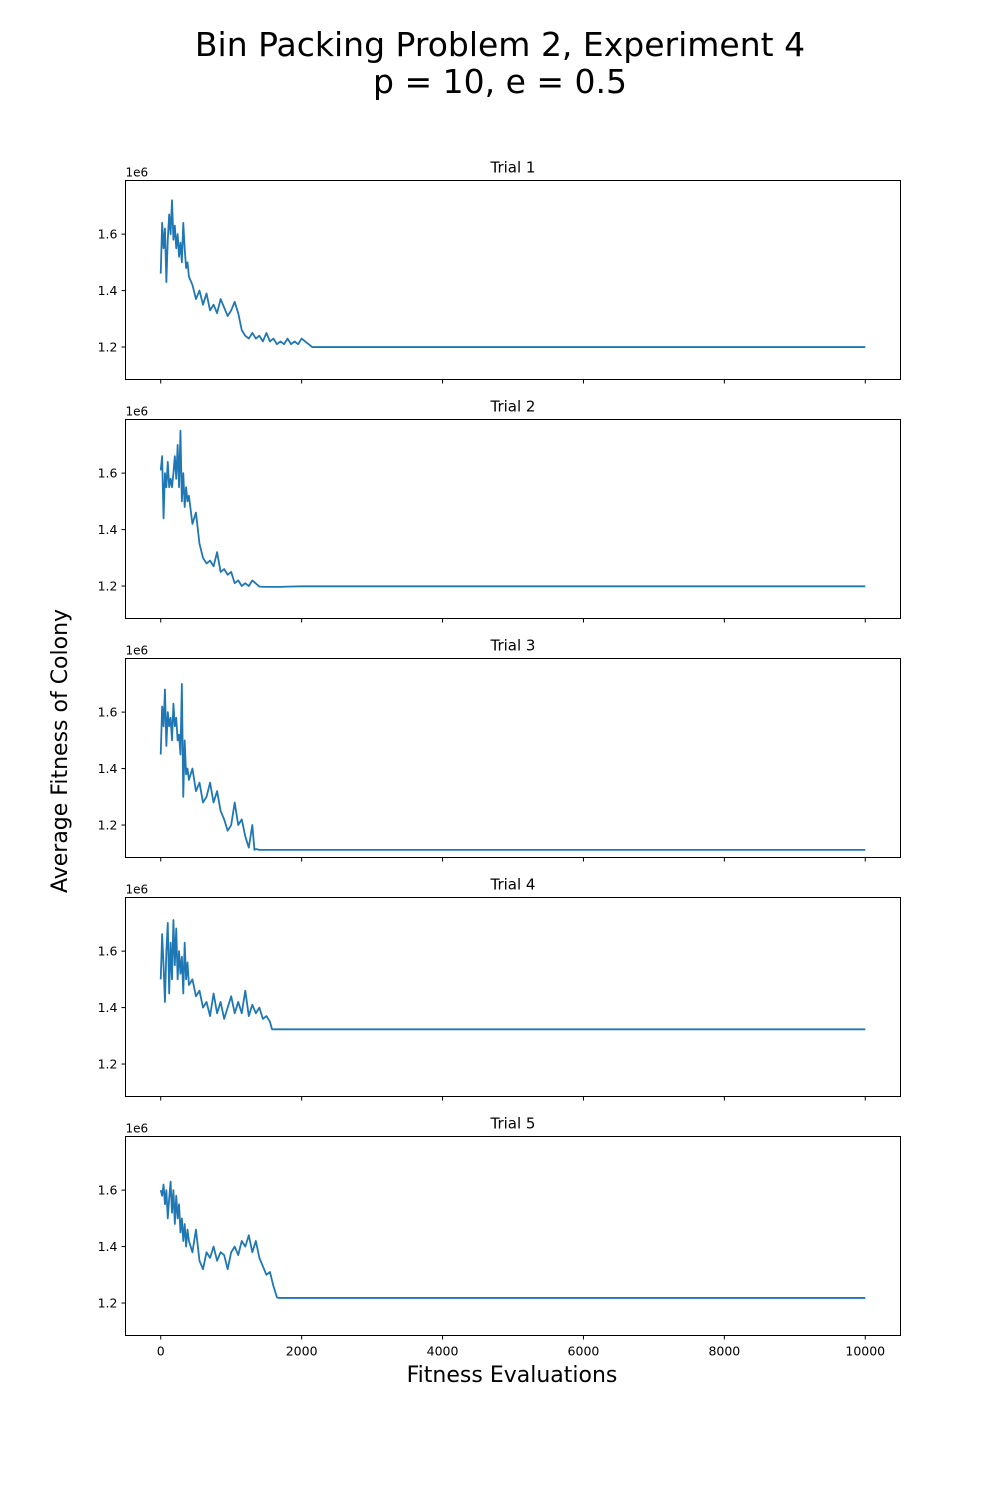  Describe the element at coordinates (137, 890) in the screenshot. I see `trial-4-y-offset-label: 1e6` at that location.